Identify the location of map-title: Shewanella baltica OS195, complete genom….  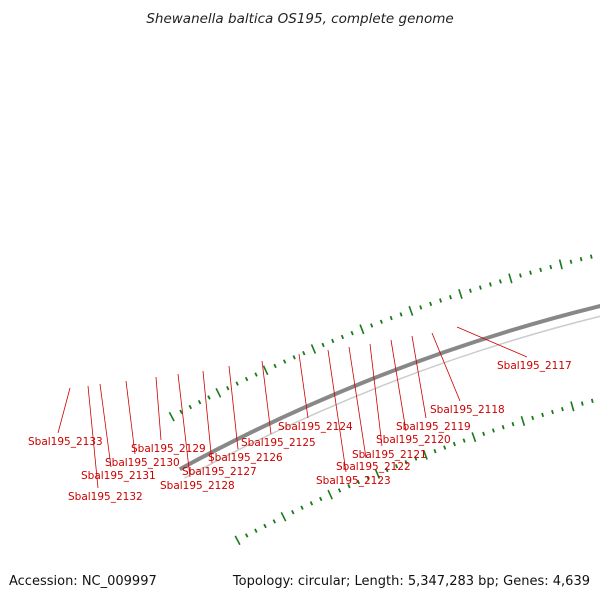
(299, 19).